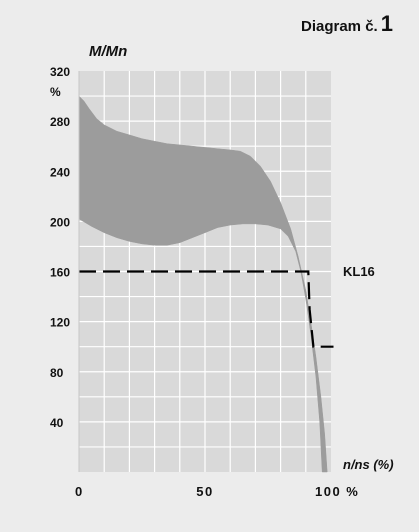 This screenshot has height=532, width=419. Describe the element at coordinates (337, 491) in the screenshot. I see `x-tick-label: 100 %` at that location.